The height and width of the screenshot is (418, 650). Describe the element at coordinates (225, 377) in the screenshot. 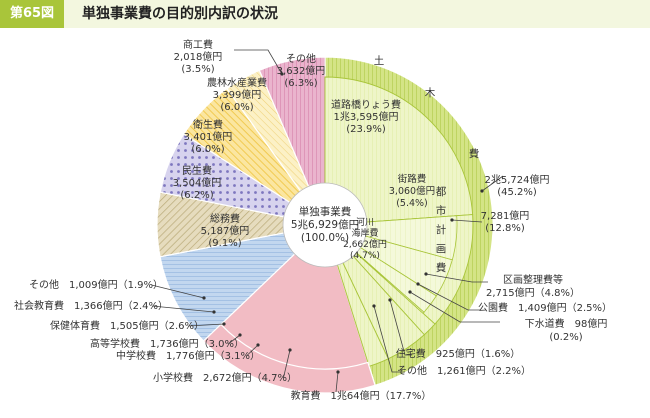

I see `label-elem: 小学校費 2,672億円（4.7%）` at that location.